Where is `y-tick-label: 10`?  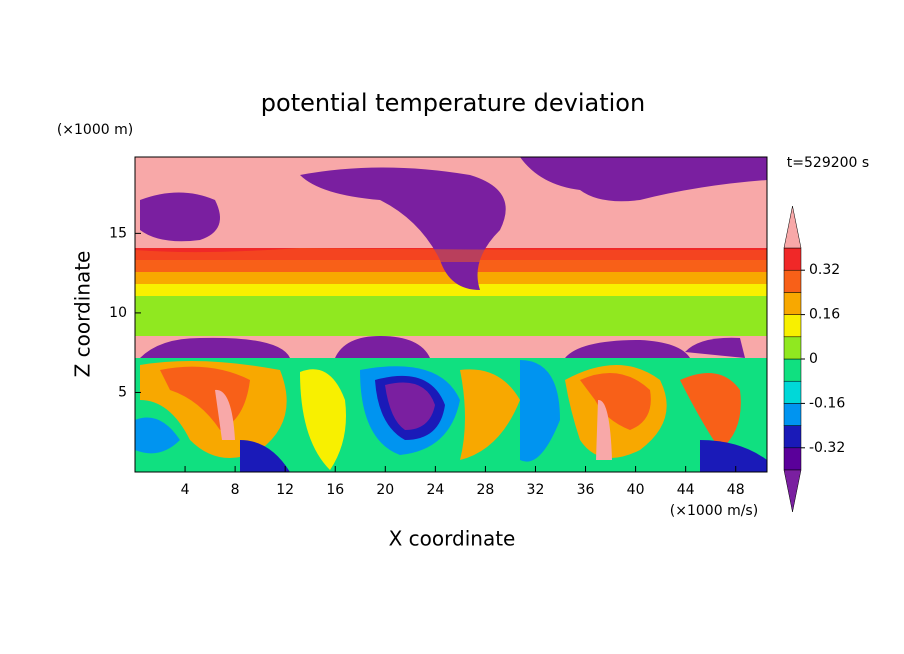 y-tick-label: 10 is located at coordinates (118, 313).